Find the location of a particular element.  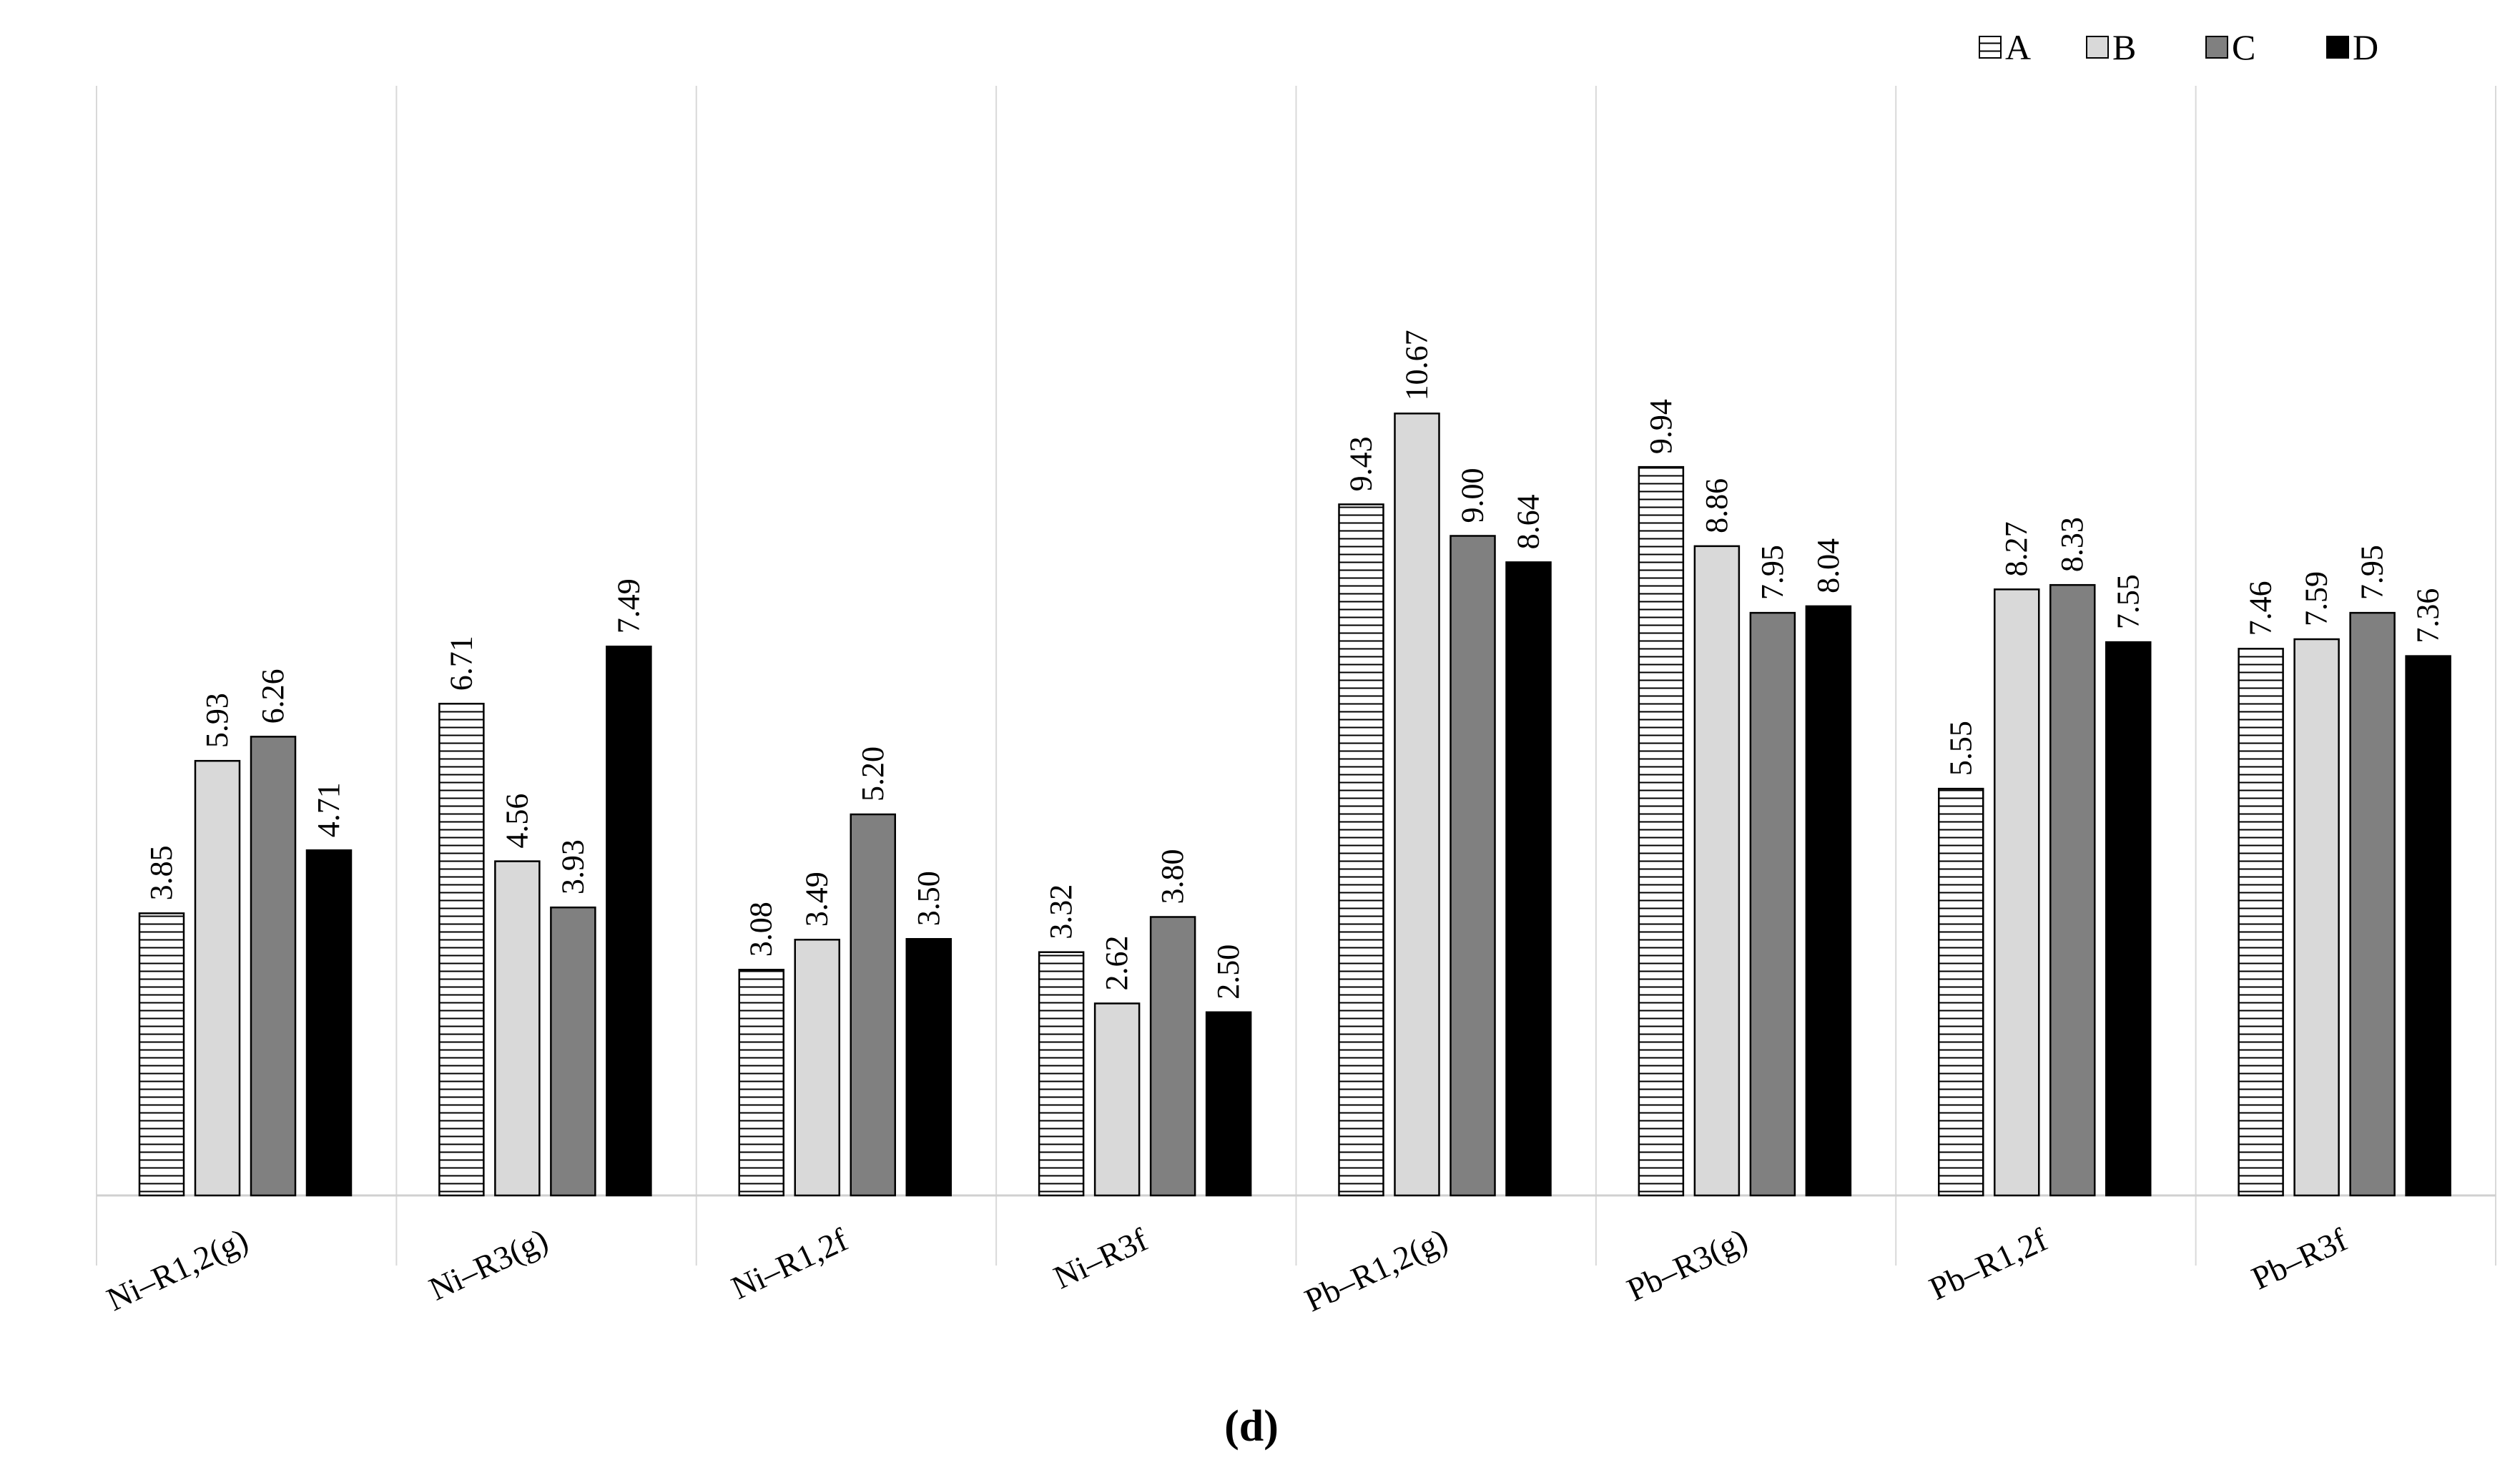

data-label: 8.04 is located at coordinates (1829, 565).